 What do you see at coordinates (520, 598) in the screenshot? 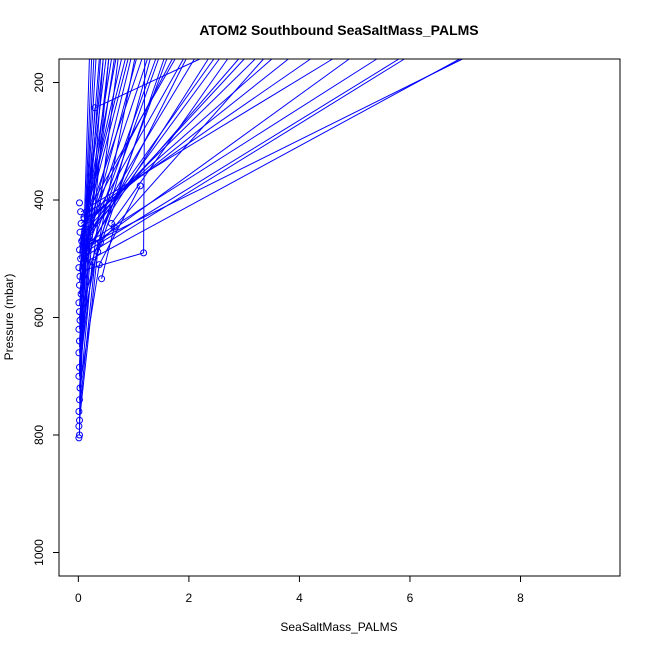
I see `x-tick-label: 8` at bounding box center [520, 598].